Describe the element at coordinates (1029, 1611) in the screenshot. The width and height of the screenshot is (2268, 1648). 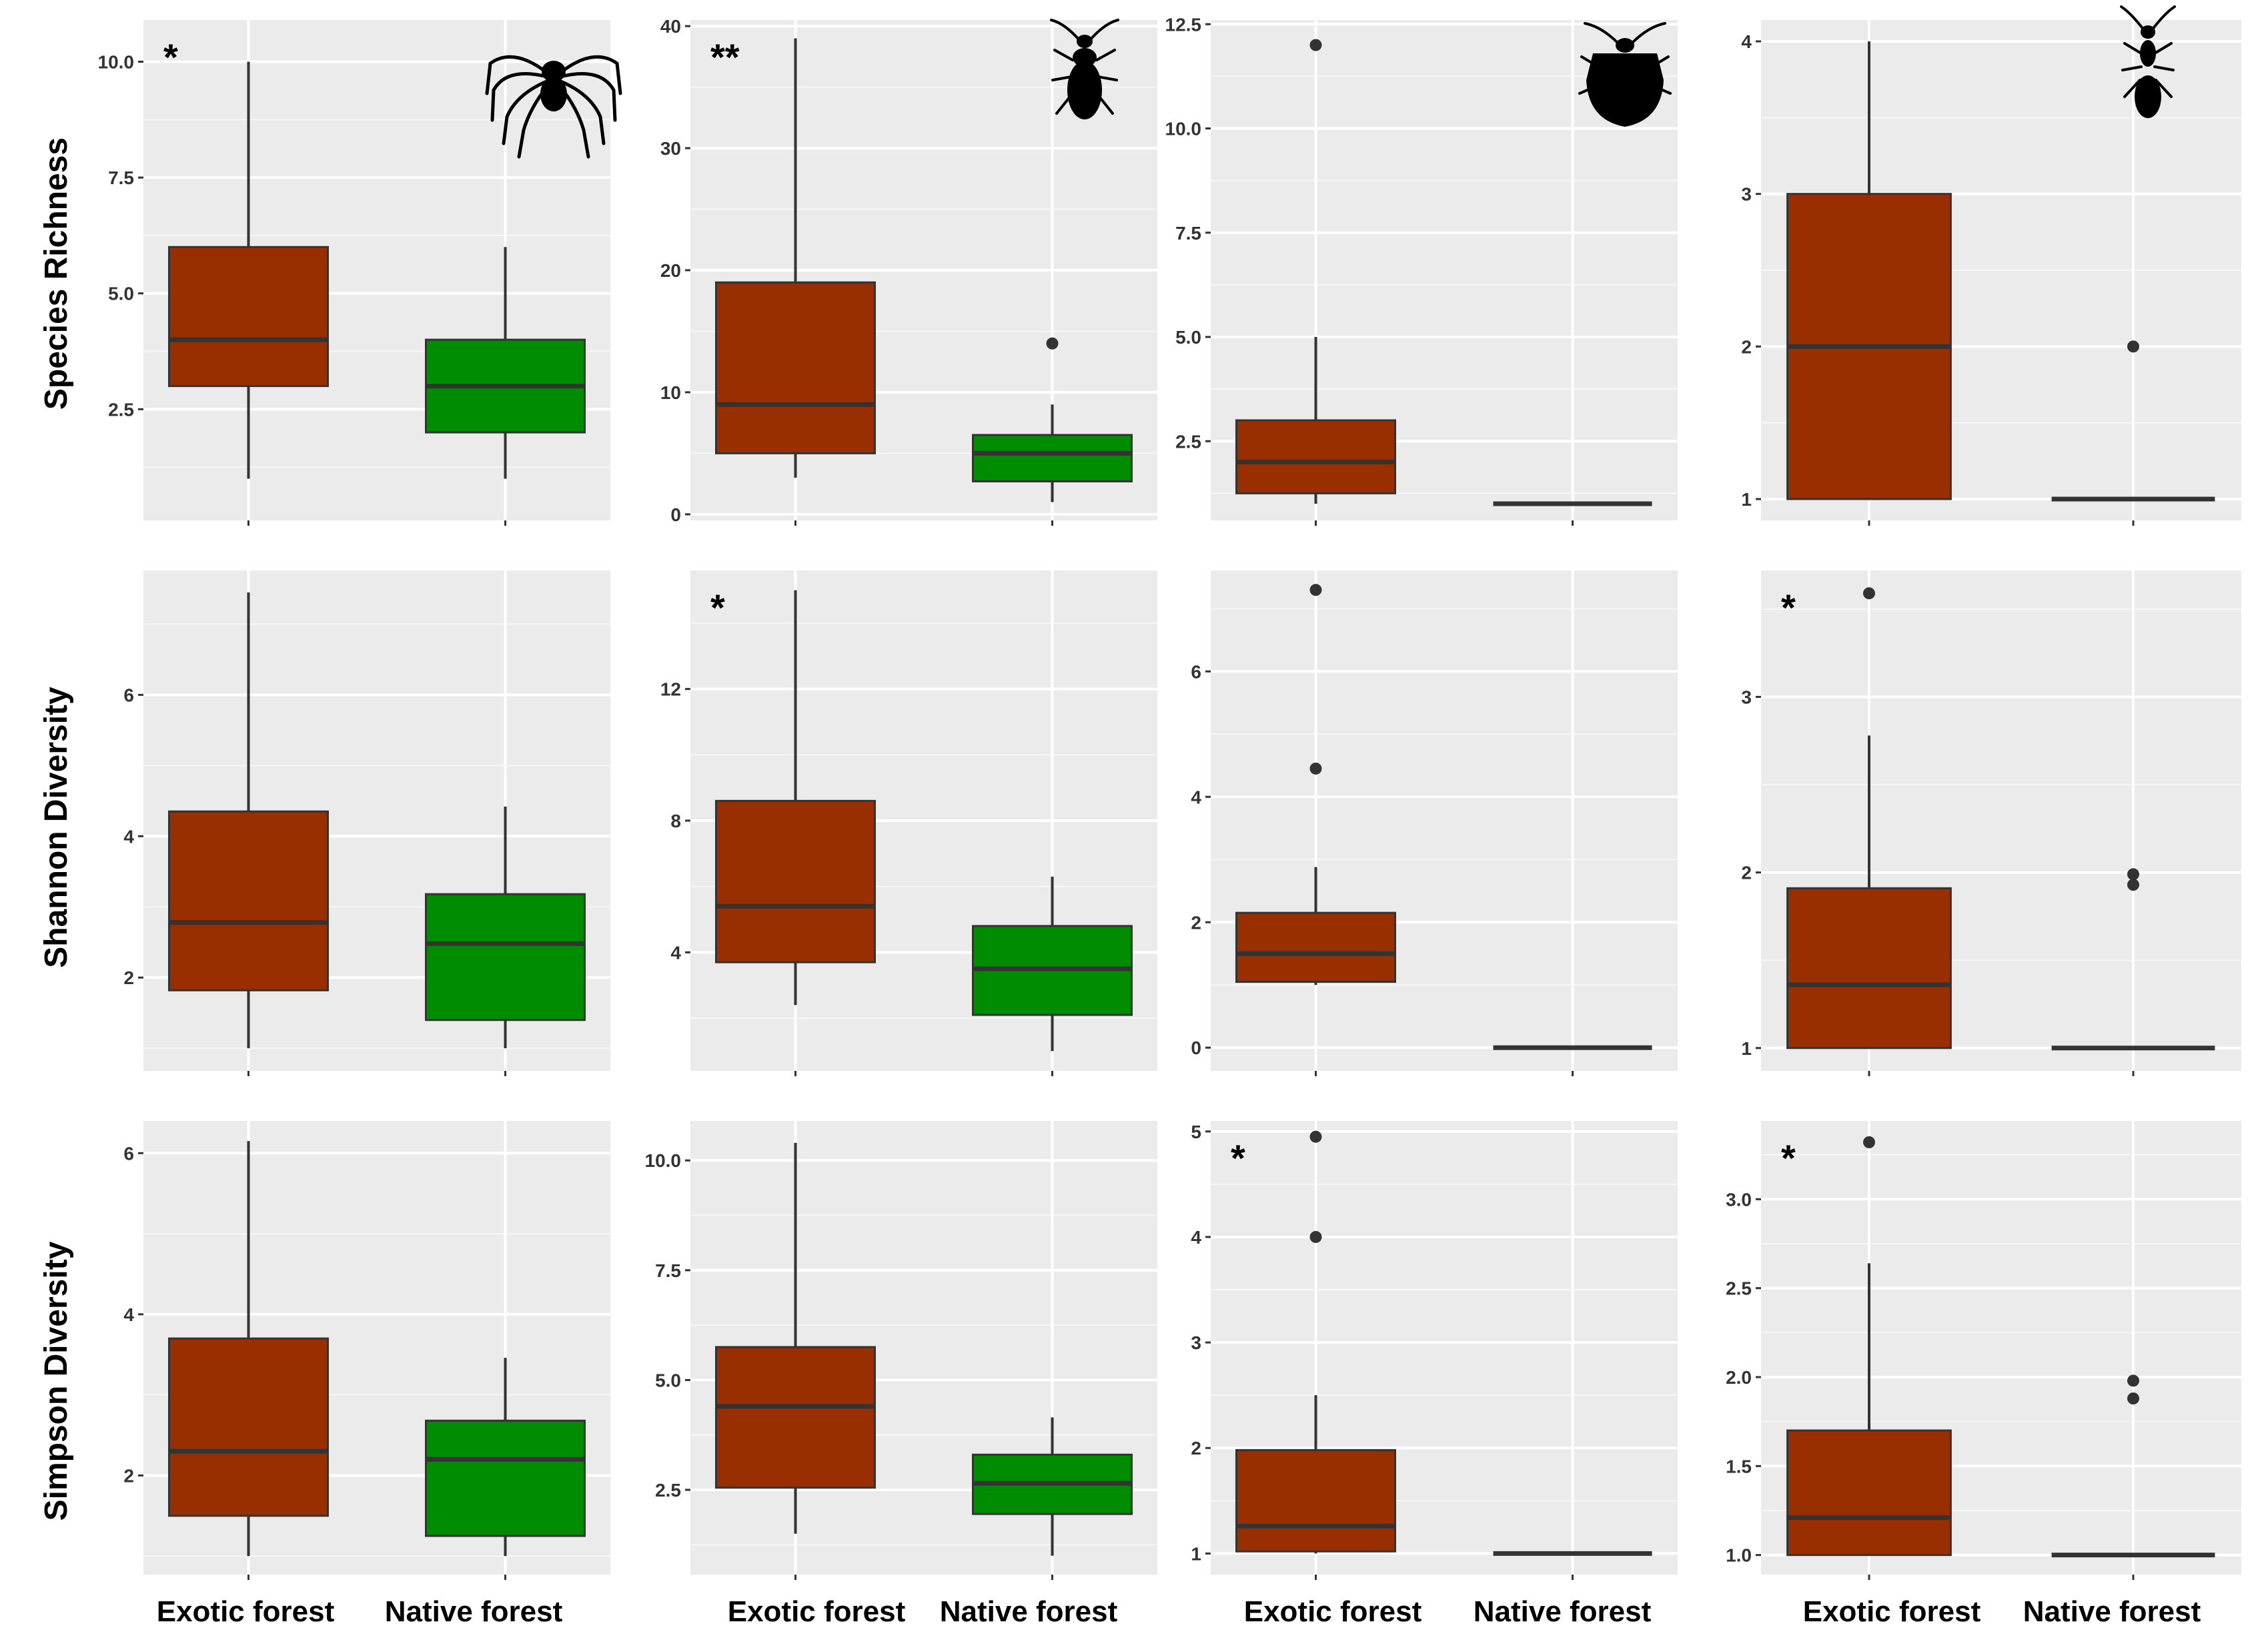
I see `category-label-native-col2: Native forest` at that location.